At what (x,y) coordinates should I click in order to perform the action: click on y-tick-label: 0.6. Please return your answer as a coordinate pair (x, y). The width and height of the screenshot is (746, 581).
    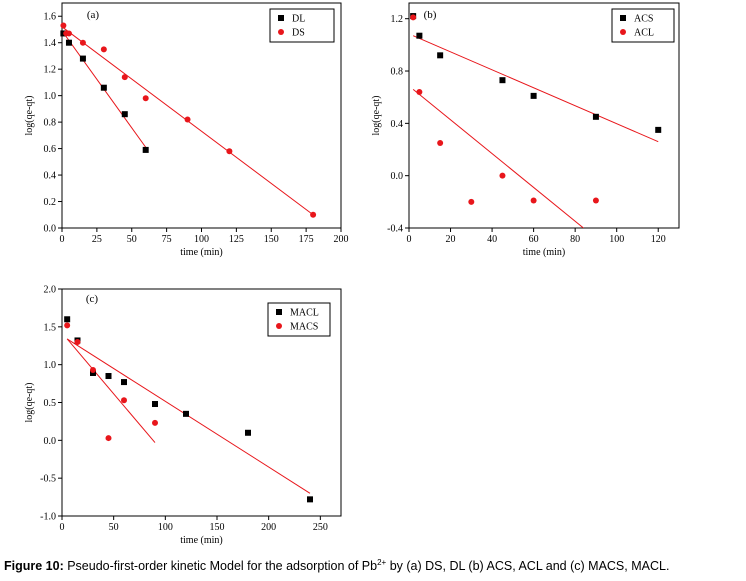
    Looking at the image, I should click on (50, 149).